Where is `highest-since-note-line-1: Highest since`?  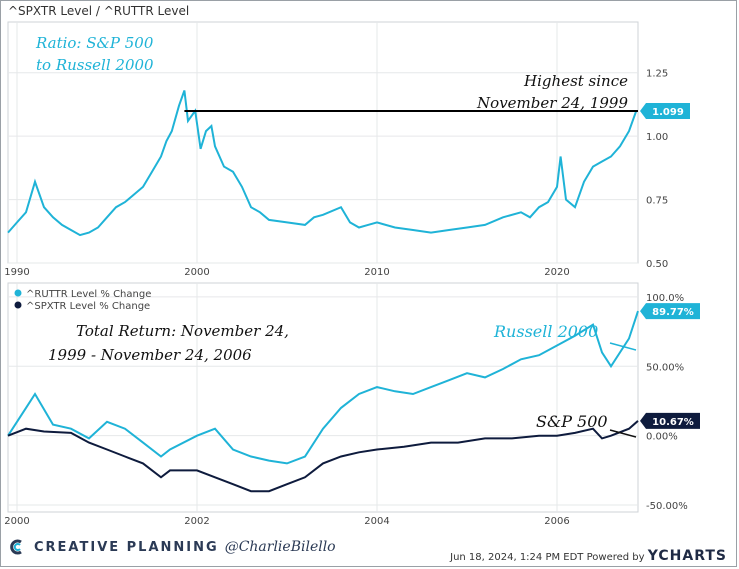
highest-since-note-line-1: Highest since is located at coordinates (575, 81).